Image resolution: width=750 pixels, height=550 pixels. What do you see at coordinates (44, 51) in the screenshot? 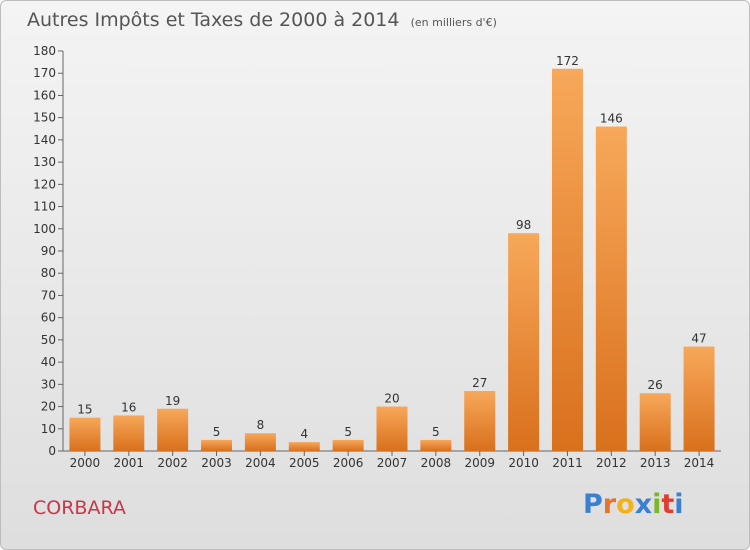
I see `y-tick-label: 180` at bounding box center [44, 51].